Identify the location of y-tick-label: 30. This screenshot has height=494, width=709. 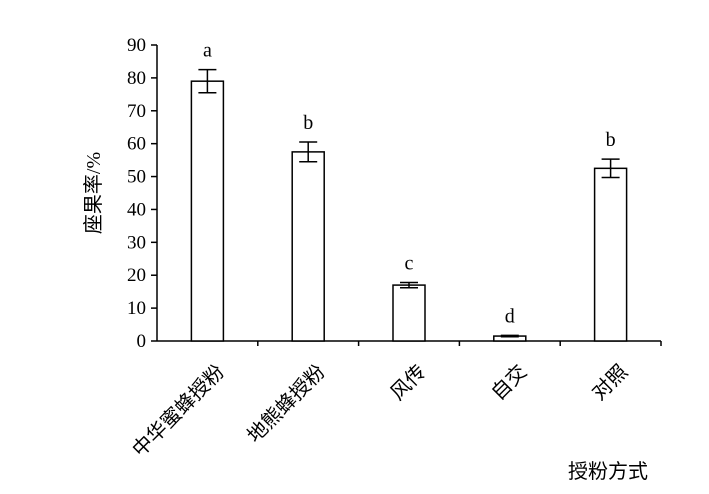
(136, 242).